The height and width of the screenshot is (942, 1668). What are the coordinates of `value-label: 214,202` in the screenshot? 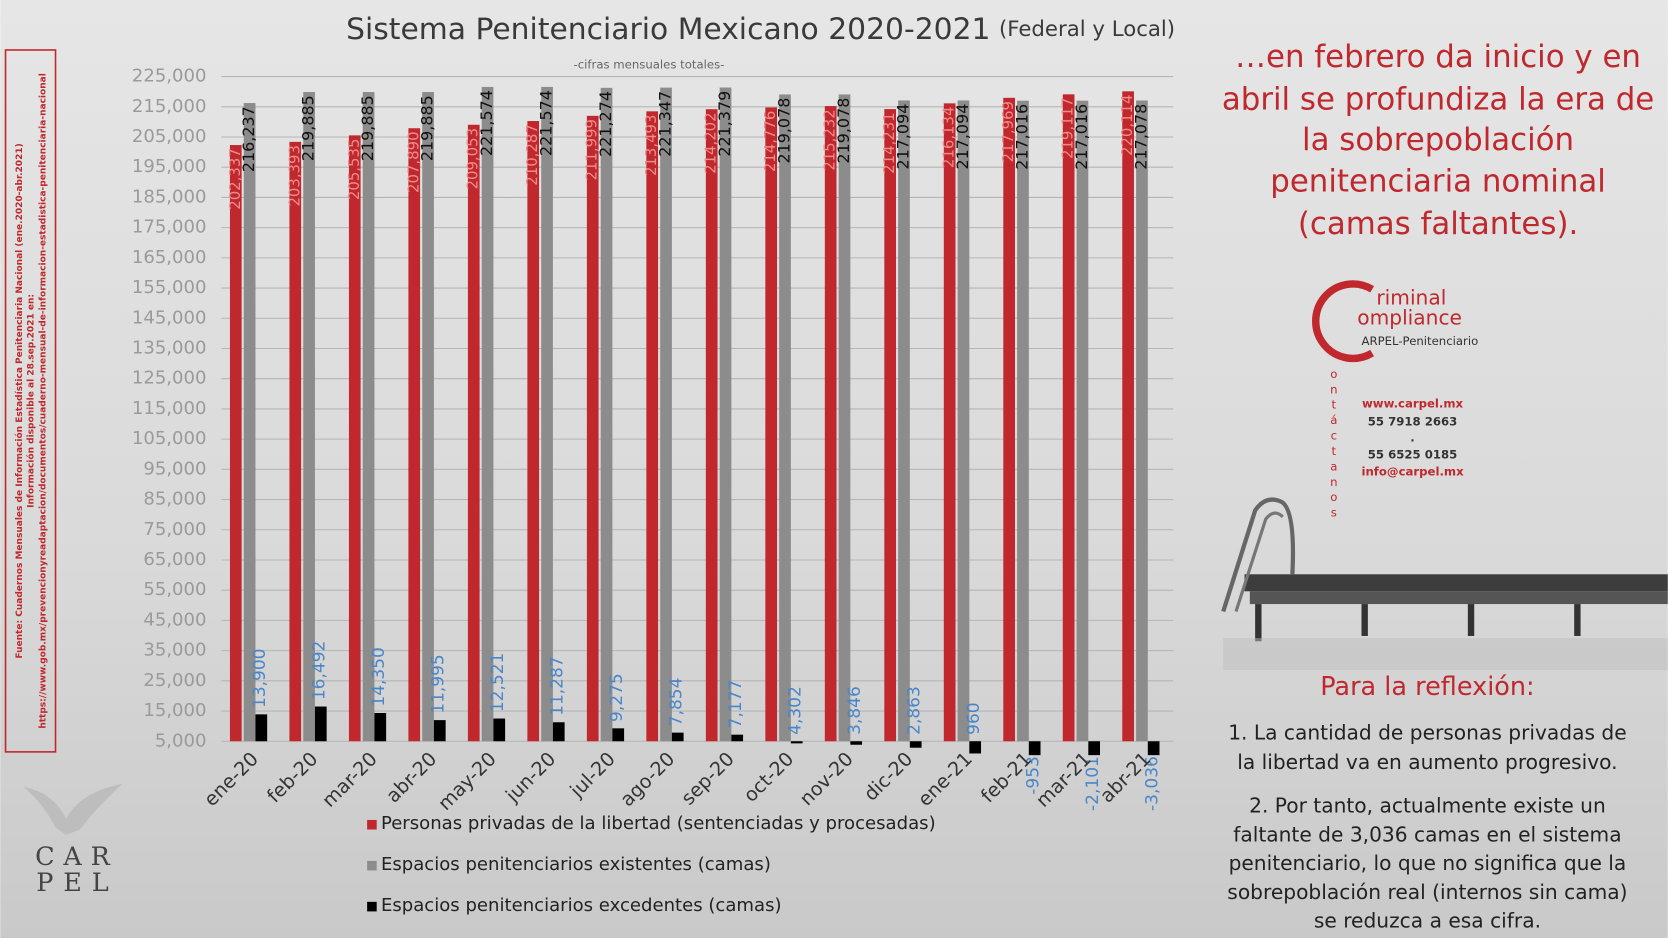 It's located at (711, 143).